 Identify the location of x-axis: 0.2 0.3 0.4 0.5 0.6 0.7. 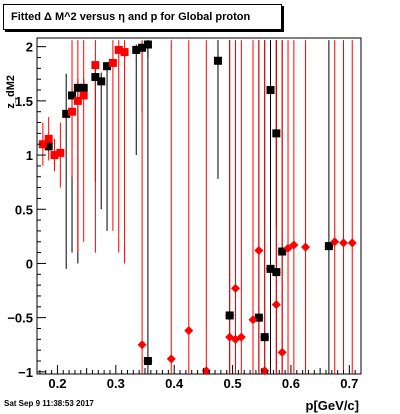
(200, 378).